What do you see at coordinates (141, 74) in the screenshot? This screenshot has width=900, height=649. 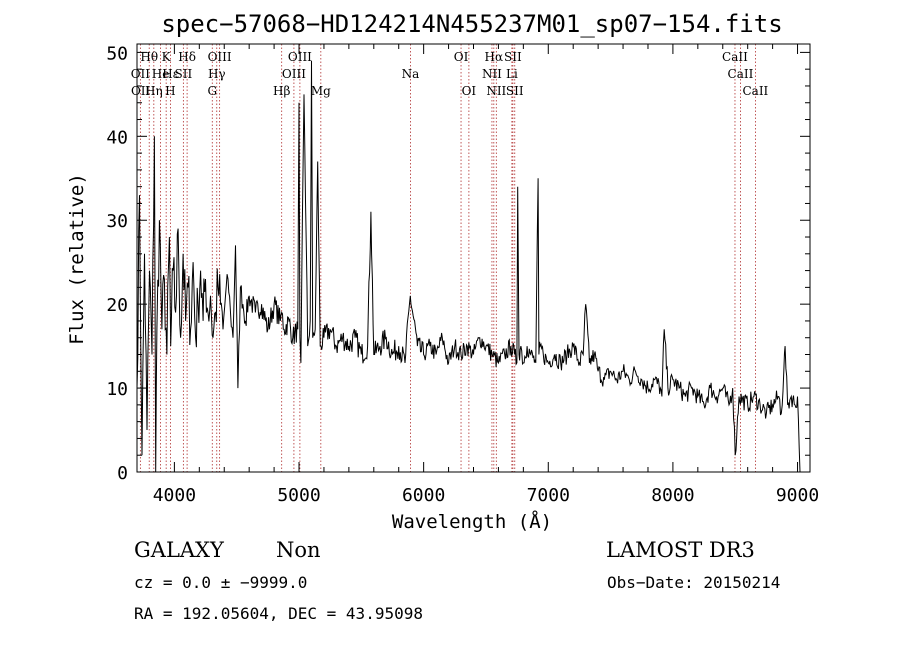 I see `line-label-0: OII` at bounding box center [141, 74].